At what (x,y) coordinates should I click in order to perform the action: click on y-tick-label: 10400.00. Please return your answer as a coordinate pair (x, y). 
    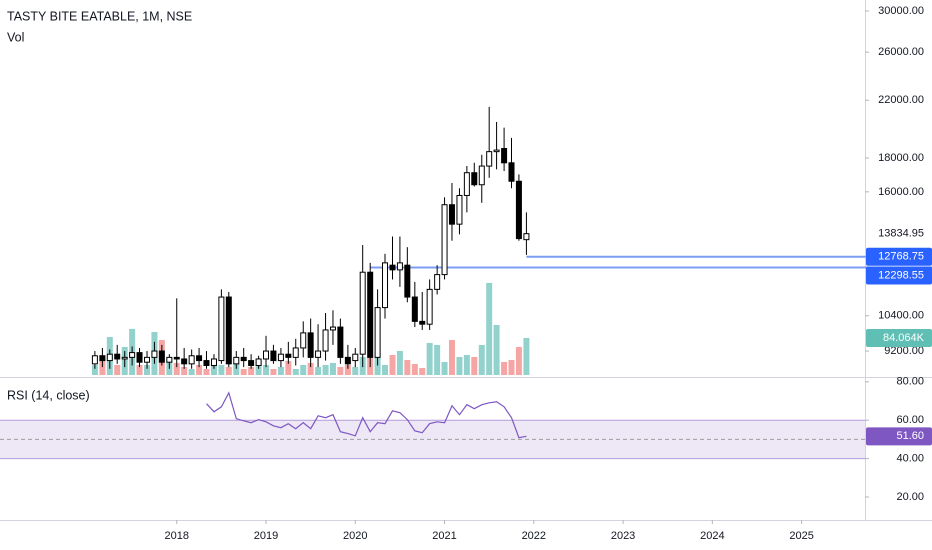
    Looking at the image, I should click on (901, 316).